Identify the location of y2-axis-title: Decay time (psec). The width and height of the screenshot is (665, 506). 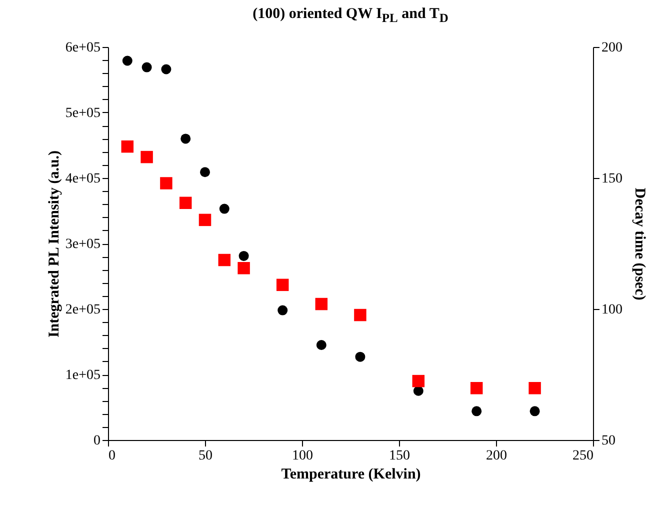
(640, 244).